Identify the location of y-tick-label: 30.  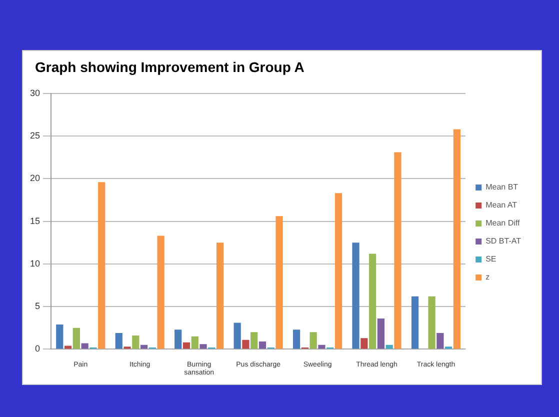
(35, 93).